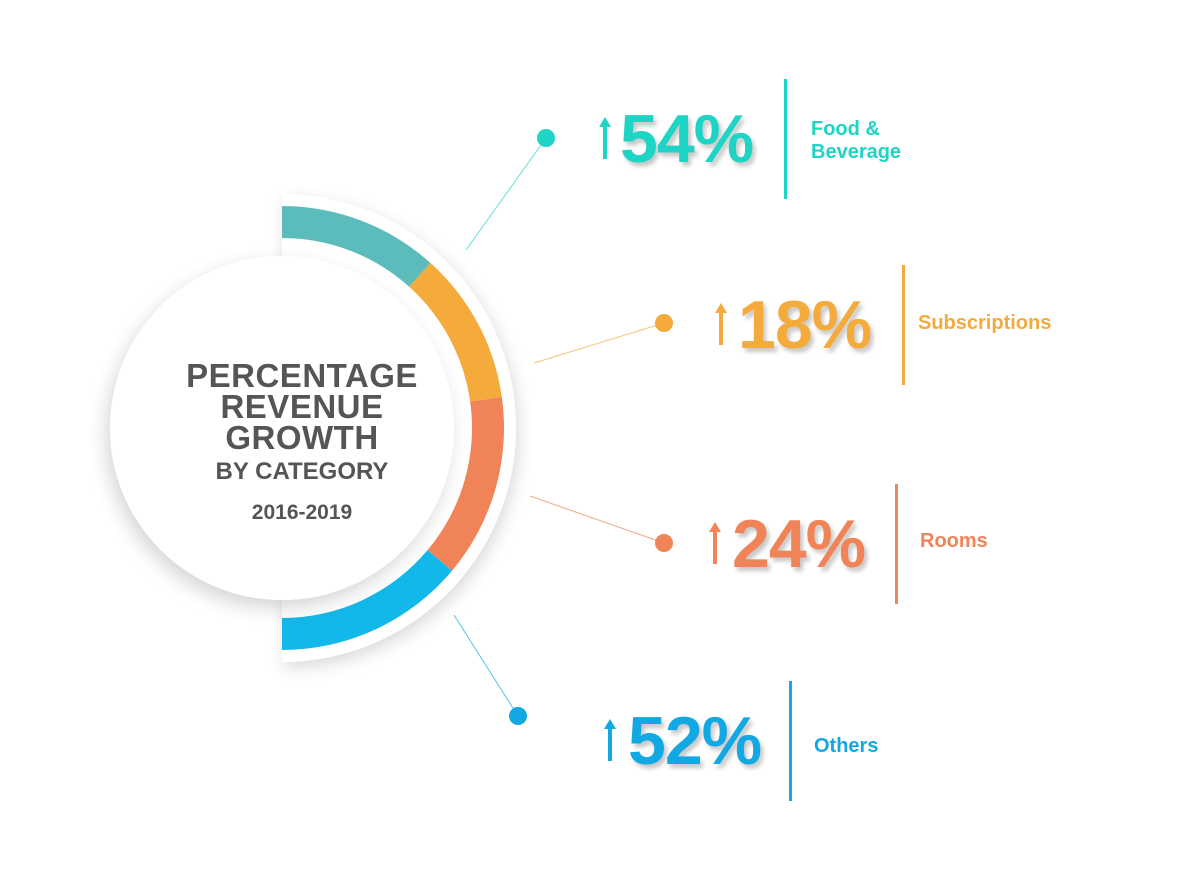 This screenshot has width=1190, height=884. What do you see at coordinates (695, 741) in the screenshot?
I see `growth-value: 52%` at bounding box center [695, 741].